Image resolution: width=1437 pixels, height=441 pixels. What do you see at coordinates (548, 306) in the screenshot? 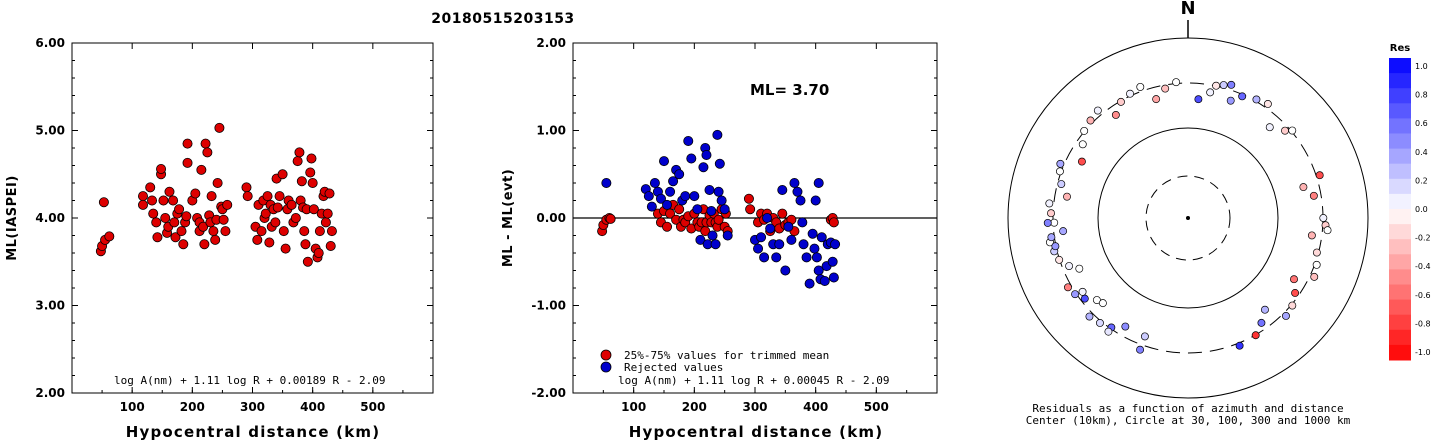
I see `y-tick-label: -1.00` at bounding box center [548, 306].